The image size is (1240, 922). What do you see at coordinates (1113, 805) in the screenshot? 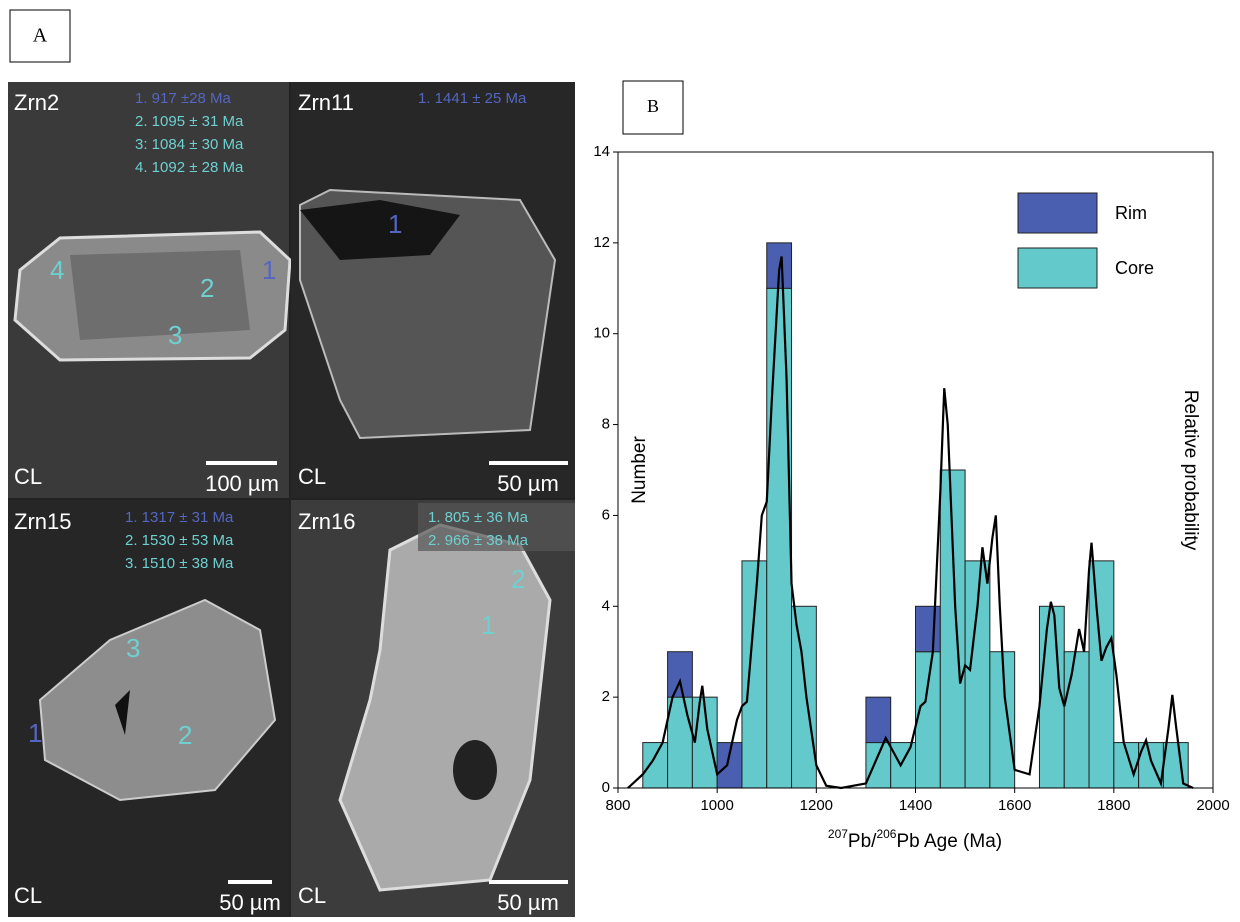
I see `x-tick-label: 1800` at bounding box center [1113, 805].